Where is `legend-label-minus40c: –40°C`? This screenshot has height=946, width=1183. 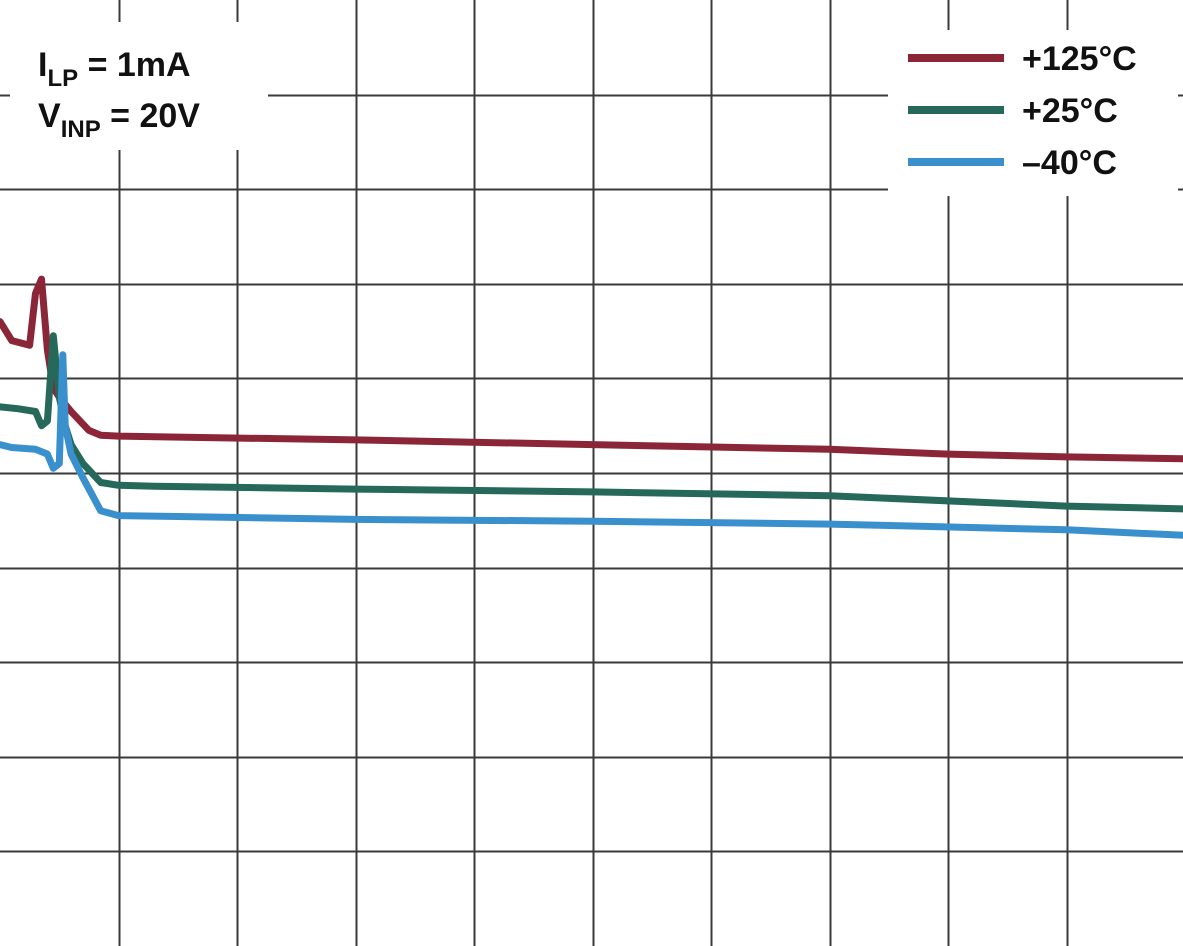
legend-label-minus40c: –40°C is located at coordinates (1069, 163).